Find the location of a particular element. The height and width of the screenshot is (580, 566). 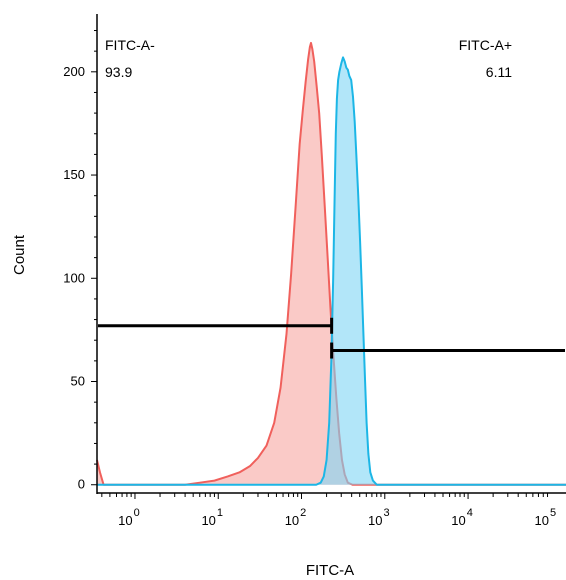

gate-negative-name: FITC-A- is located at coordinates (130, 45).